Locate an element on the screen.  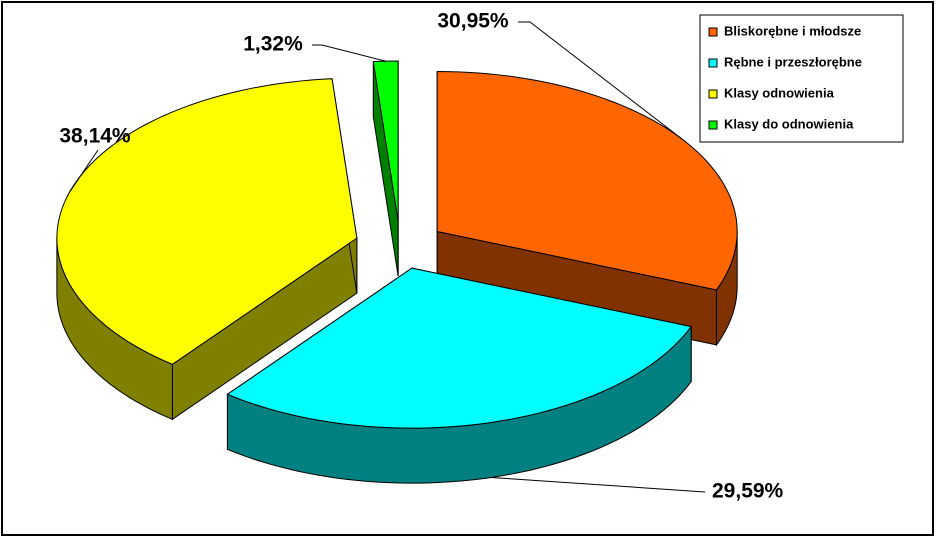
data-label: 1,32% is located at coordinates (273, 44).